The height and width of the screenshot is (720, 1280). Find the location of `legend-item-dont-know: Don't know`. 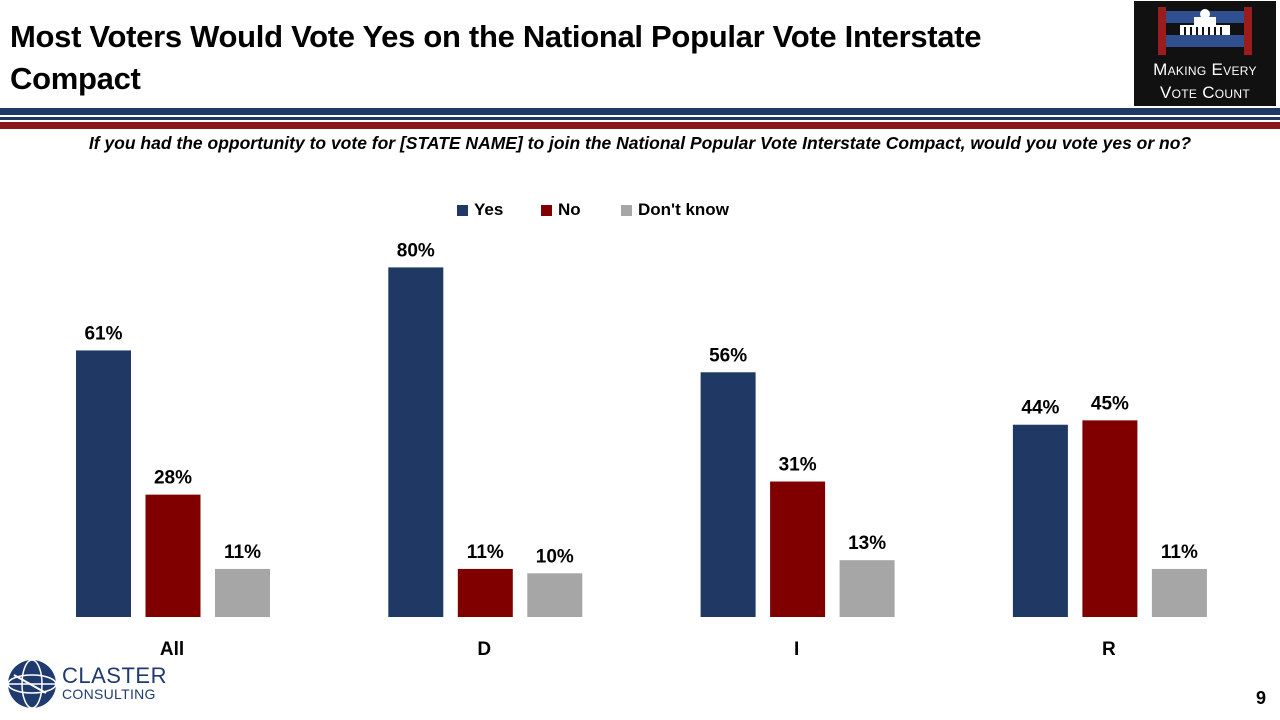

legend-item-dont-know: Don't know is located at coordinates (675, 210).